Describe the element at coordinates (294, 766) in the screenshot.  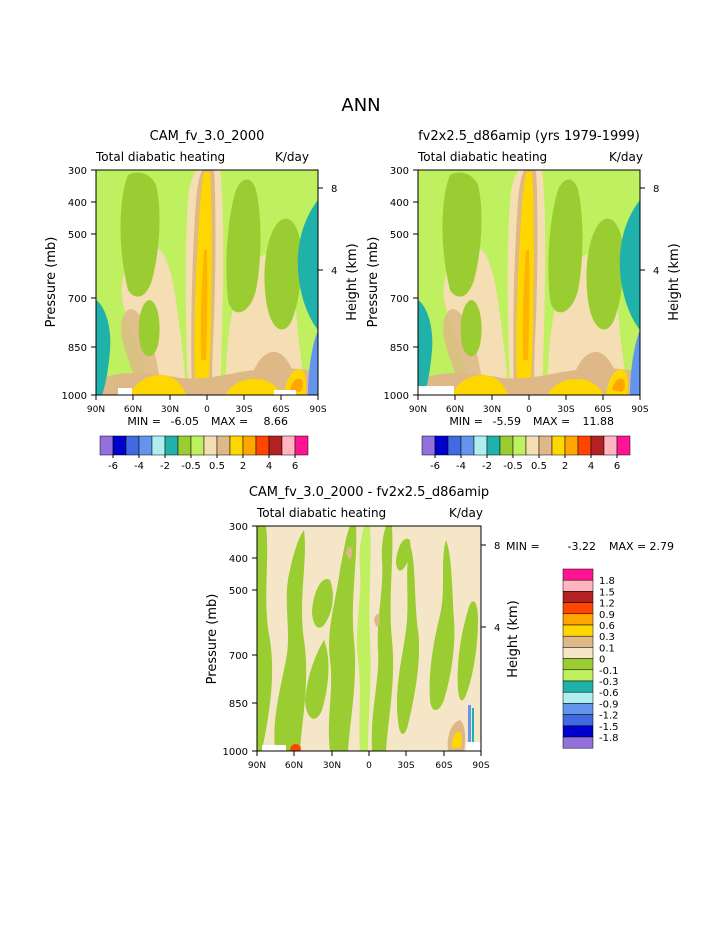
I see `x-tick-label: 60N` at that location.